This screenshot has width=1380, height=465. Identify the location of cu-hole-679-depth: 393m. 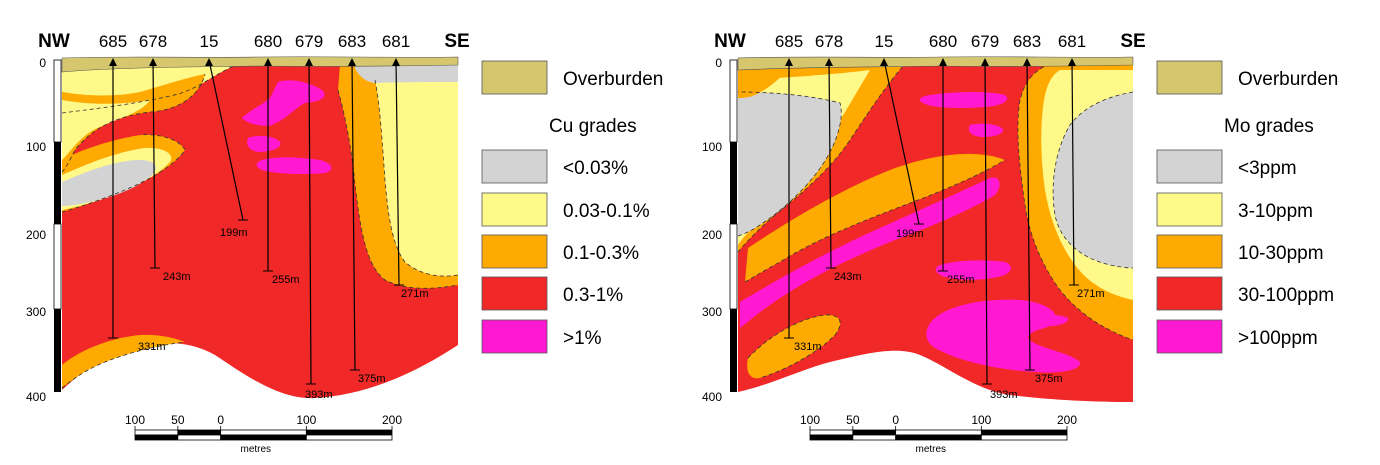
(319, 395).